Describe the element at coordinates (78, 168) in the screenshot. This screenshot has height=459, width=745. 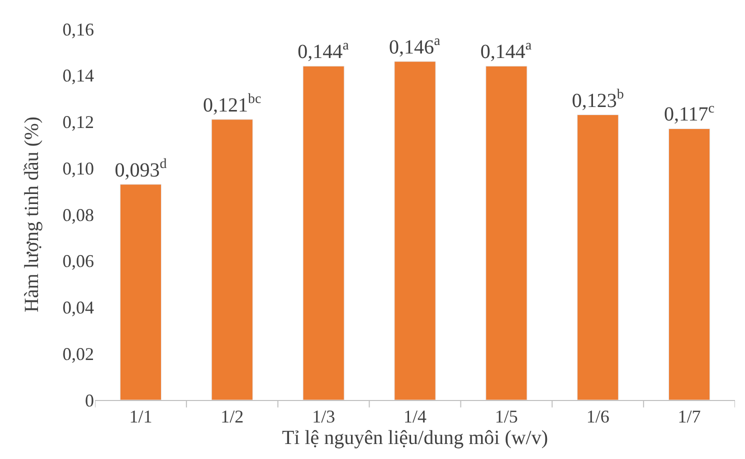
I see `y-tick-label: 0,10` at that location.